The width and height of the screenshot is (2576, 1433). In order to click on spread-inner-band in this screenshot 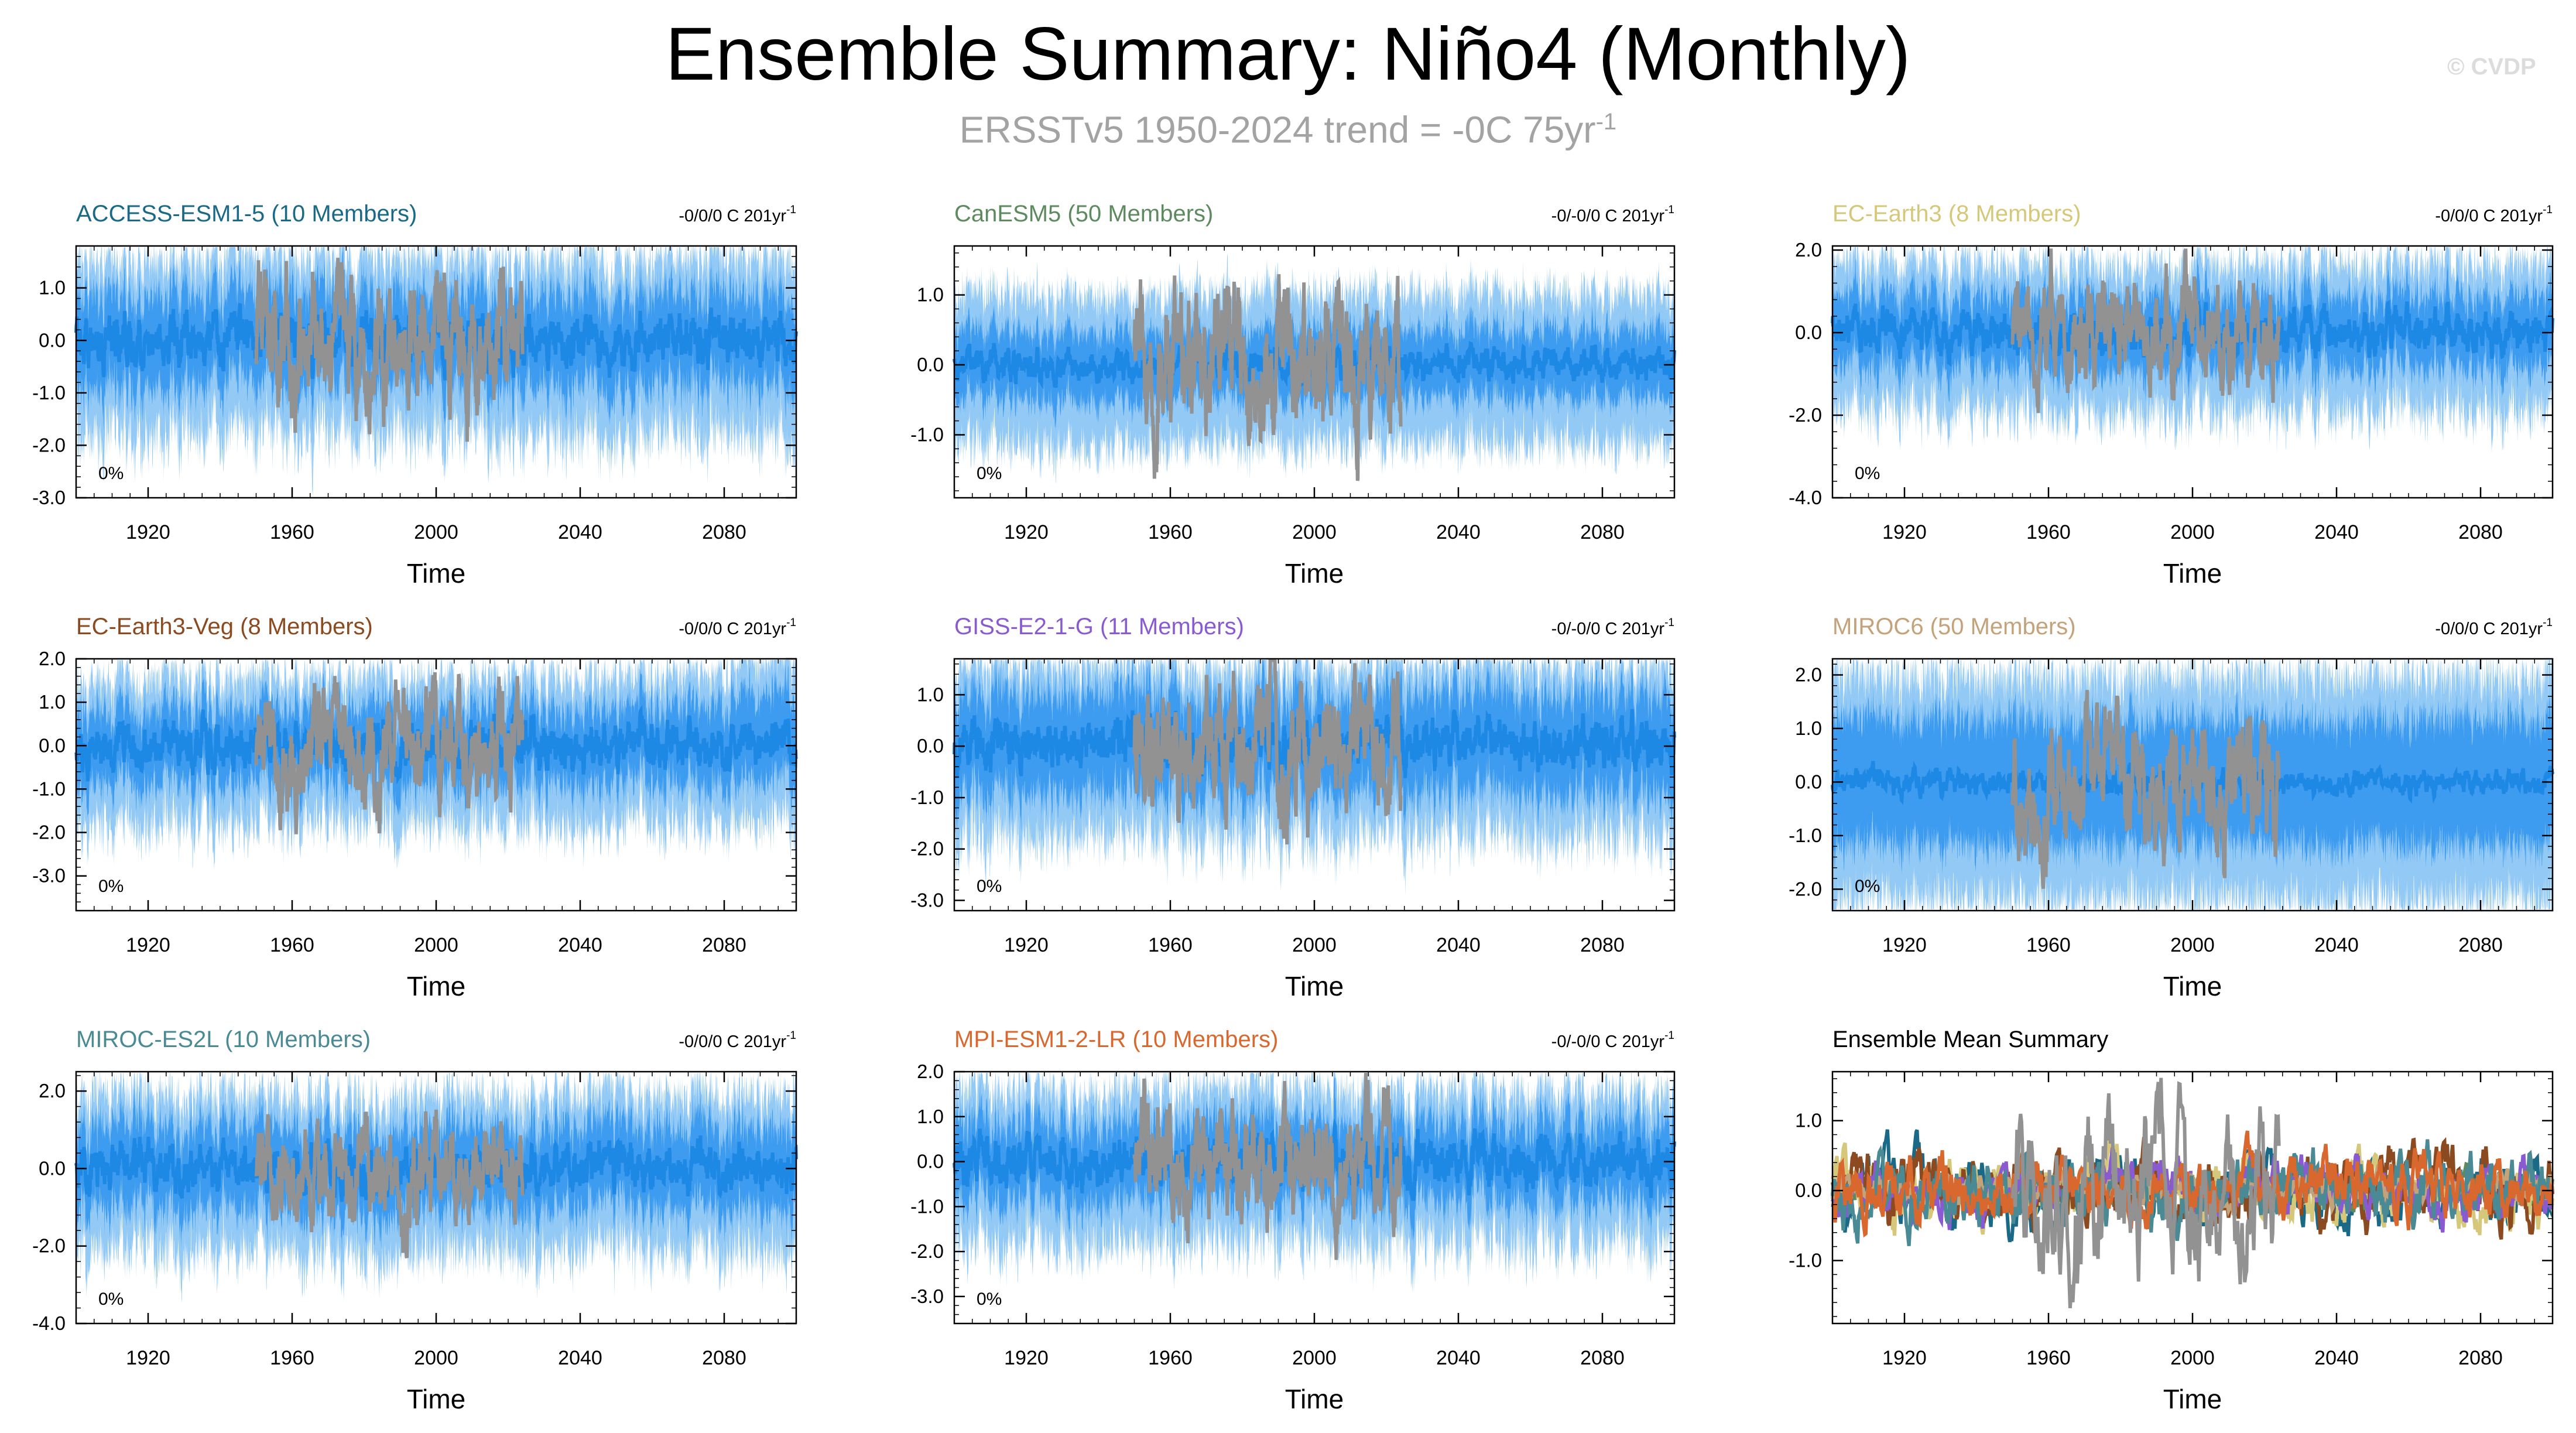, I will do `click(436, 341)`.